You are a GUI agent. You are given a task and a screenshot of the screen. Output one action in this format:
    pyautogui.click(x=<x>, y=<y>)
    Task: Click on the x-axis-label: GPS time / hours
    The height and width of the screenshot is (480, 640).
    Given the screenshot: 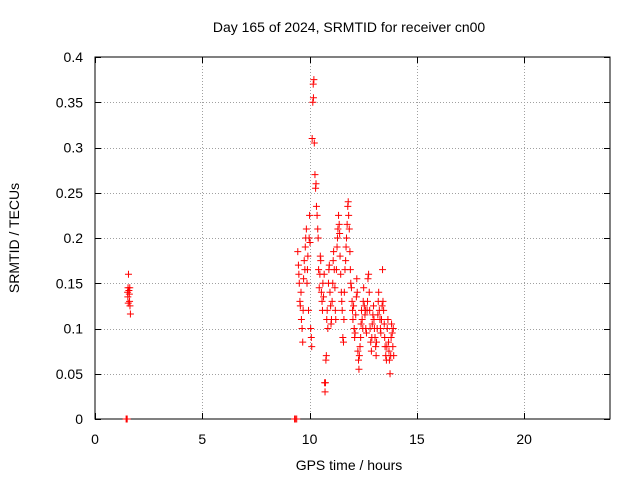 What is the action you would take?
    pyautogui.click(x=349, y=465)
    